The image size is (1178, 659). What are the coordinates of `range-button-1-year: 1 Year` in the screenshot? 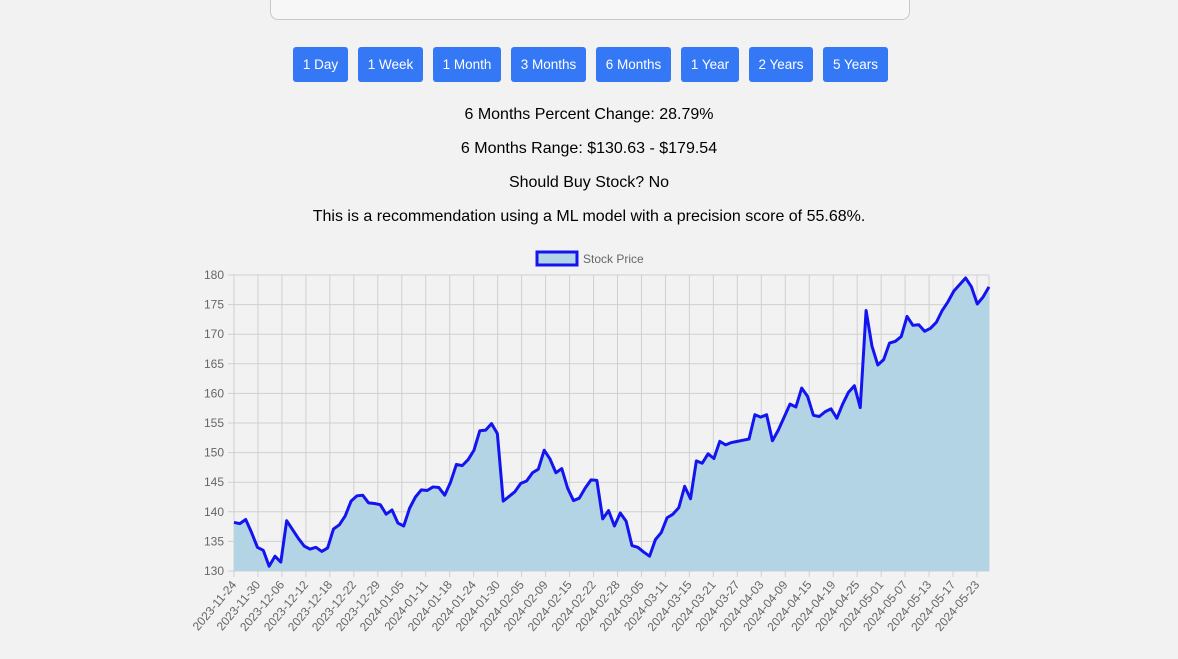 It's located at (710, 64).